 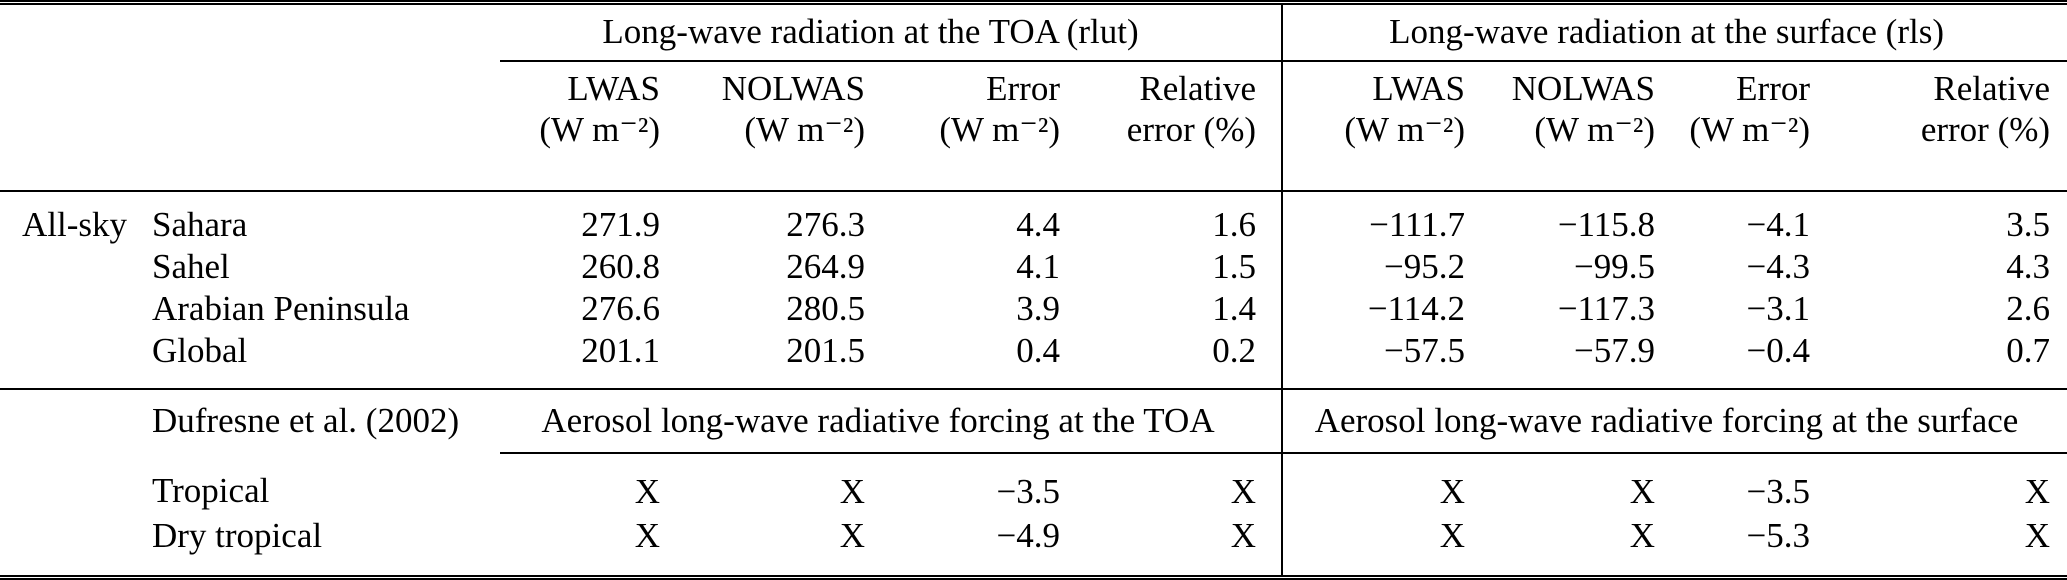 What do you see at coordinates (1992, 89) in the screenshot?
I see `col-header-relative-surface: Relative` at bounding box center [1992, 89].